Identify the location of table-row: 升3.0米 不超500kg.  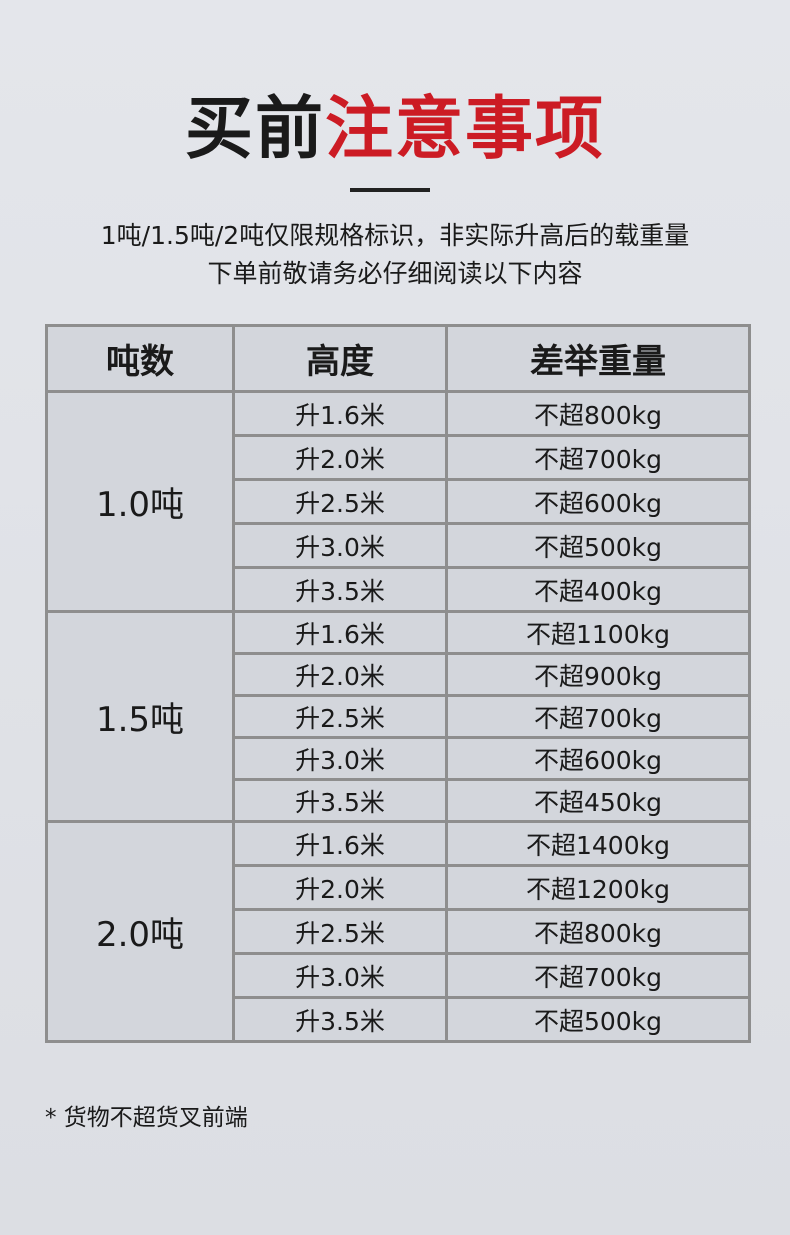
(399, 545).